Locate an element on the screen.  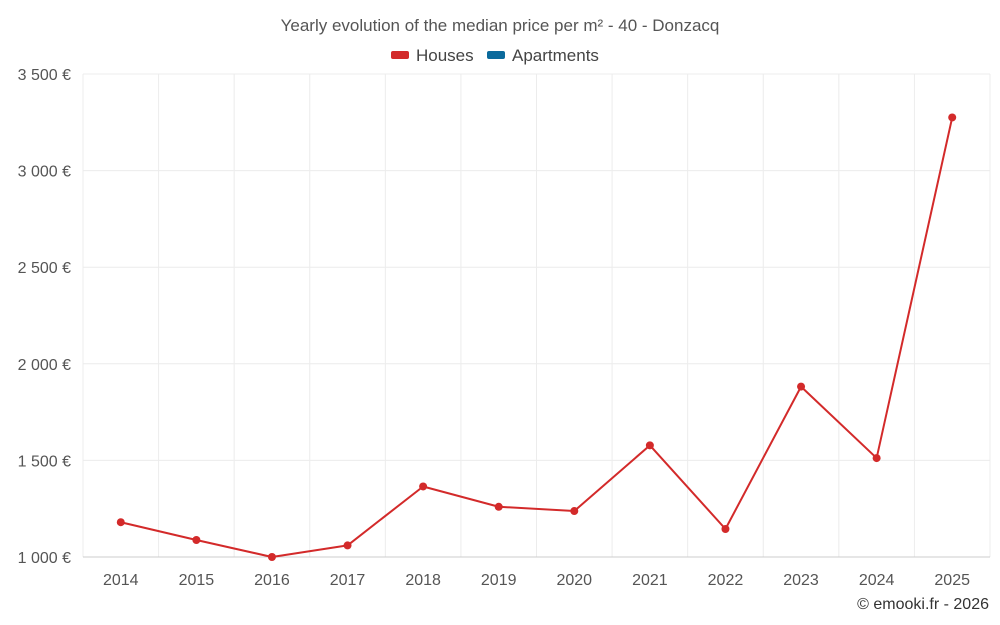
data-point-houses-2018 is located at coordinates (423, 486).